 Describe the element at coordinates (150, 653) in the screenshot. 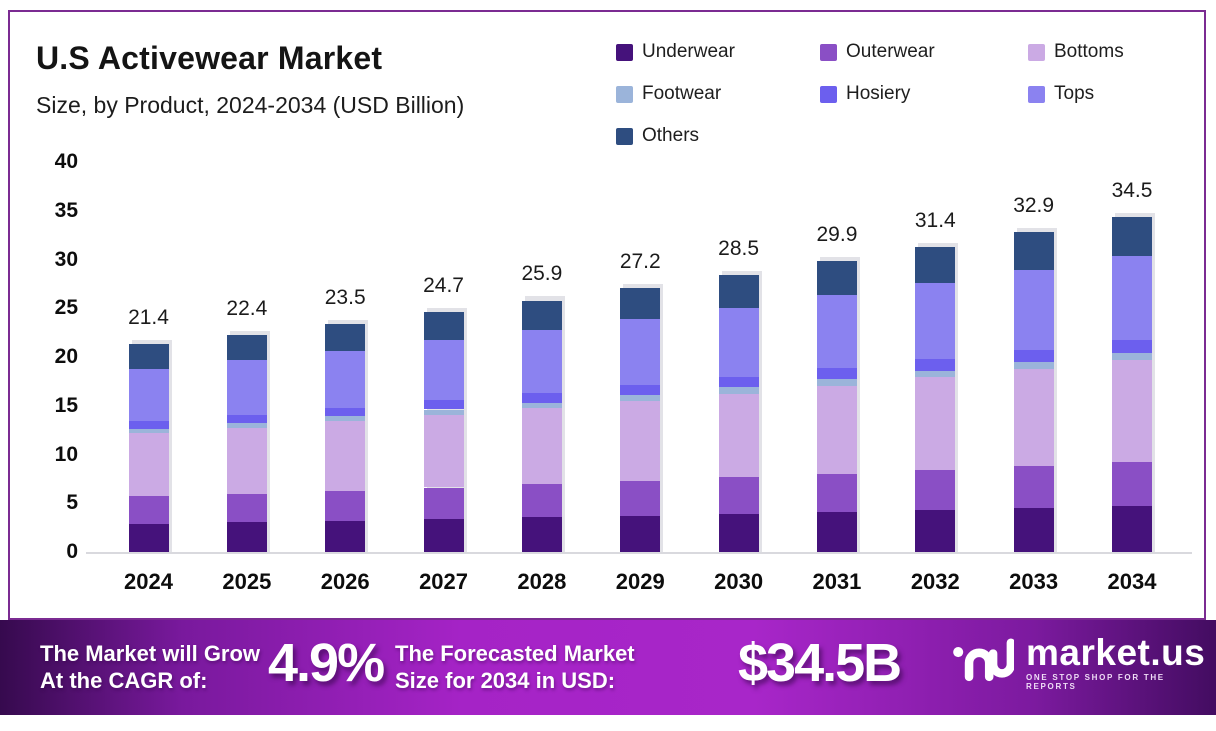

I see `cagr-label-line1: The Market will Grow` at that location.